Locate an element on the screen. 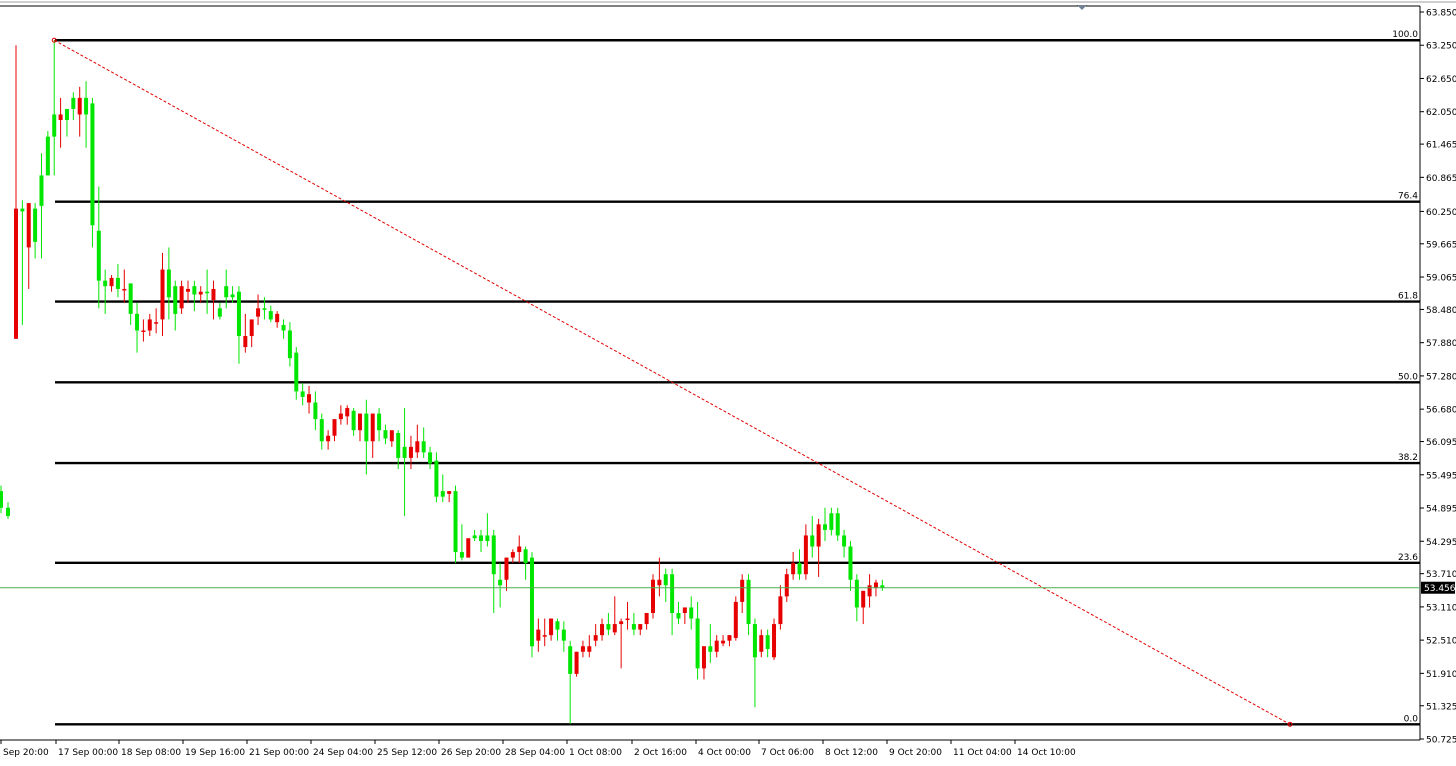  time-tick-label: 9 Oct 20:00 is located at coordinates (915, 753).